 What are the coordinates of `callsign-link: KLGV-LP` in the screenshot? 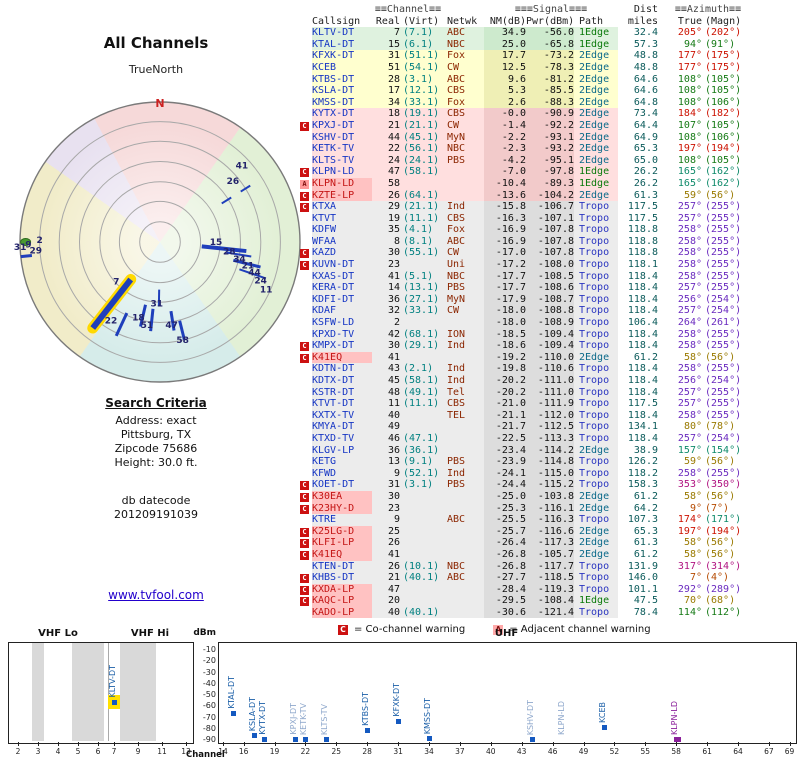 It's located at (342, 450).